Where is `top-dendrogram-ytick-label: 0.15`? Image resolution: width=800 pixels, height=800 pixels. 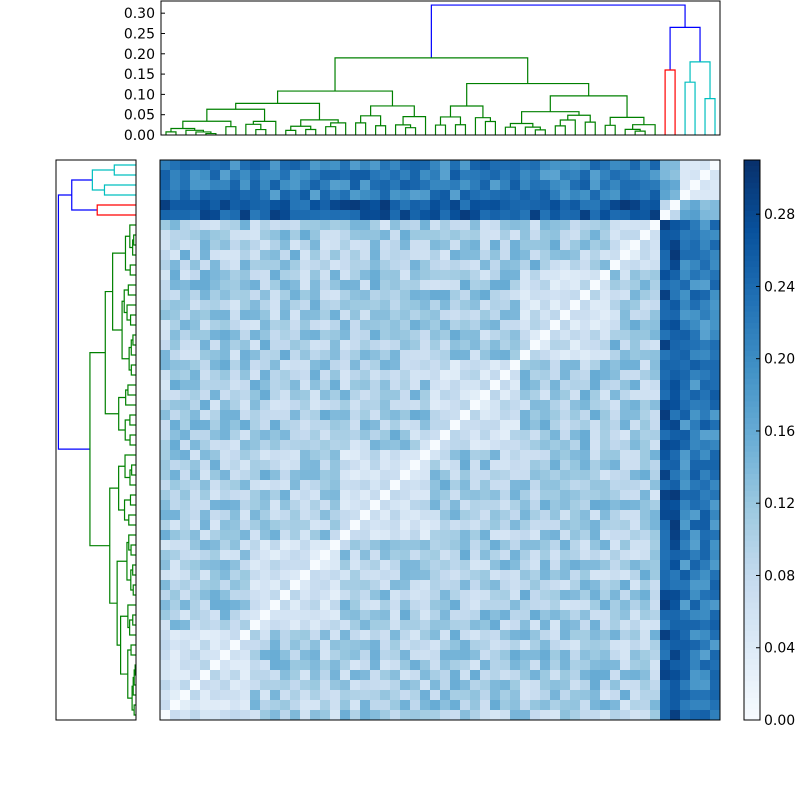
top-dendrogram-ytick-label: 0.15 is located at coordinates (139, 75).